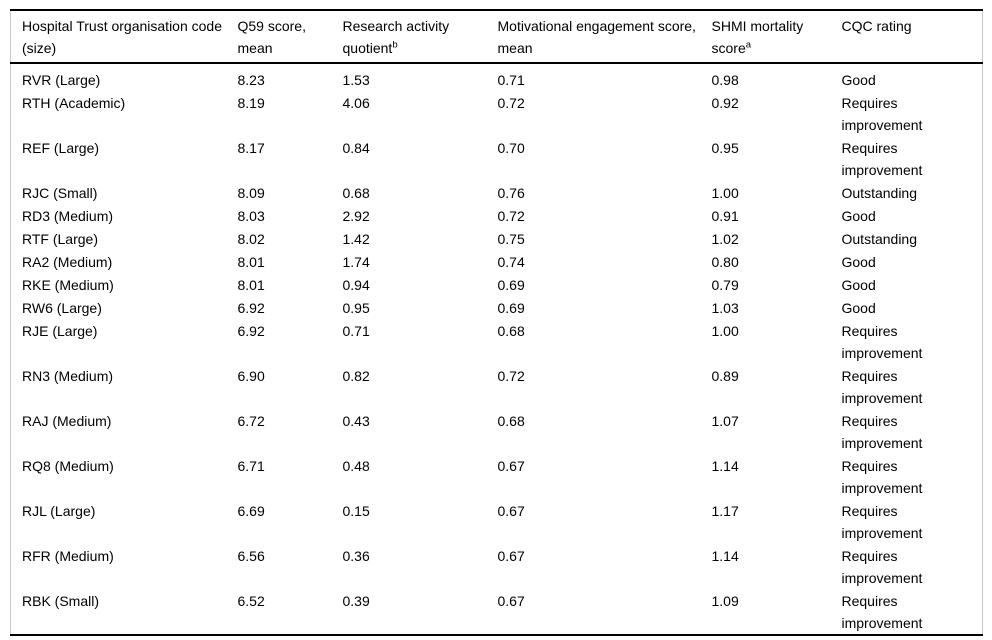 The height and width of the screenshot is (640, 992). What do you see at coordinates (356, 601) in the screenshot?
I see `cell-research-activity-quotient: 0.39` at bounding box center [356, 601].